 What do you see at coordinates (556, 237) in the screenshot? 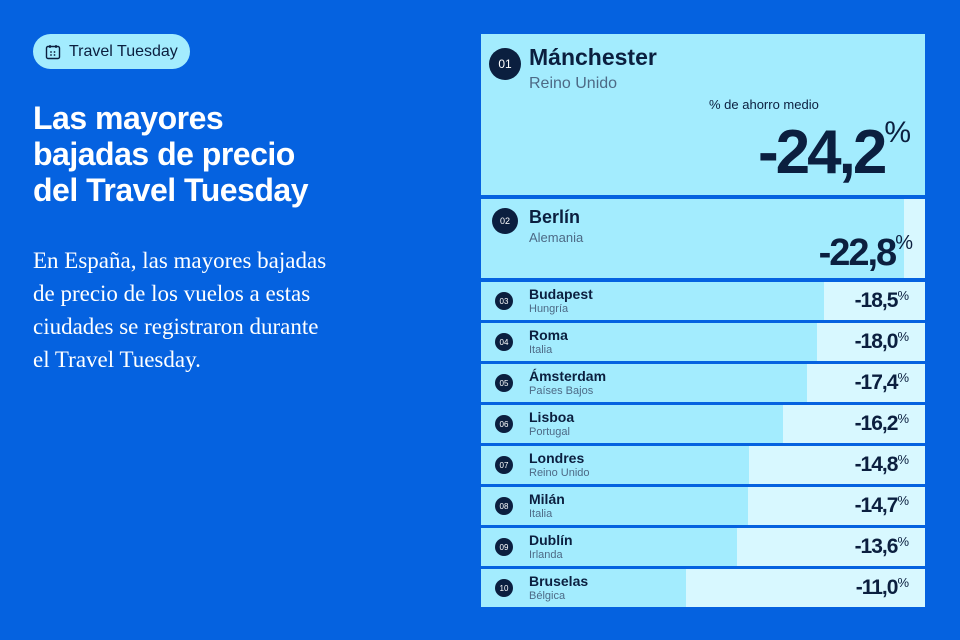
I see `country-name: Alemania` at bounding box center [556, 237].